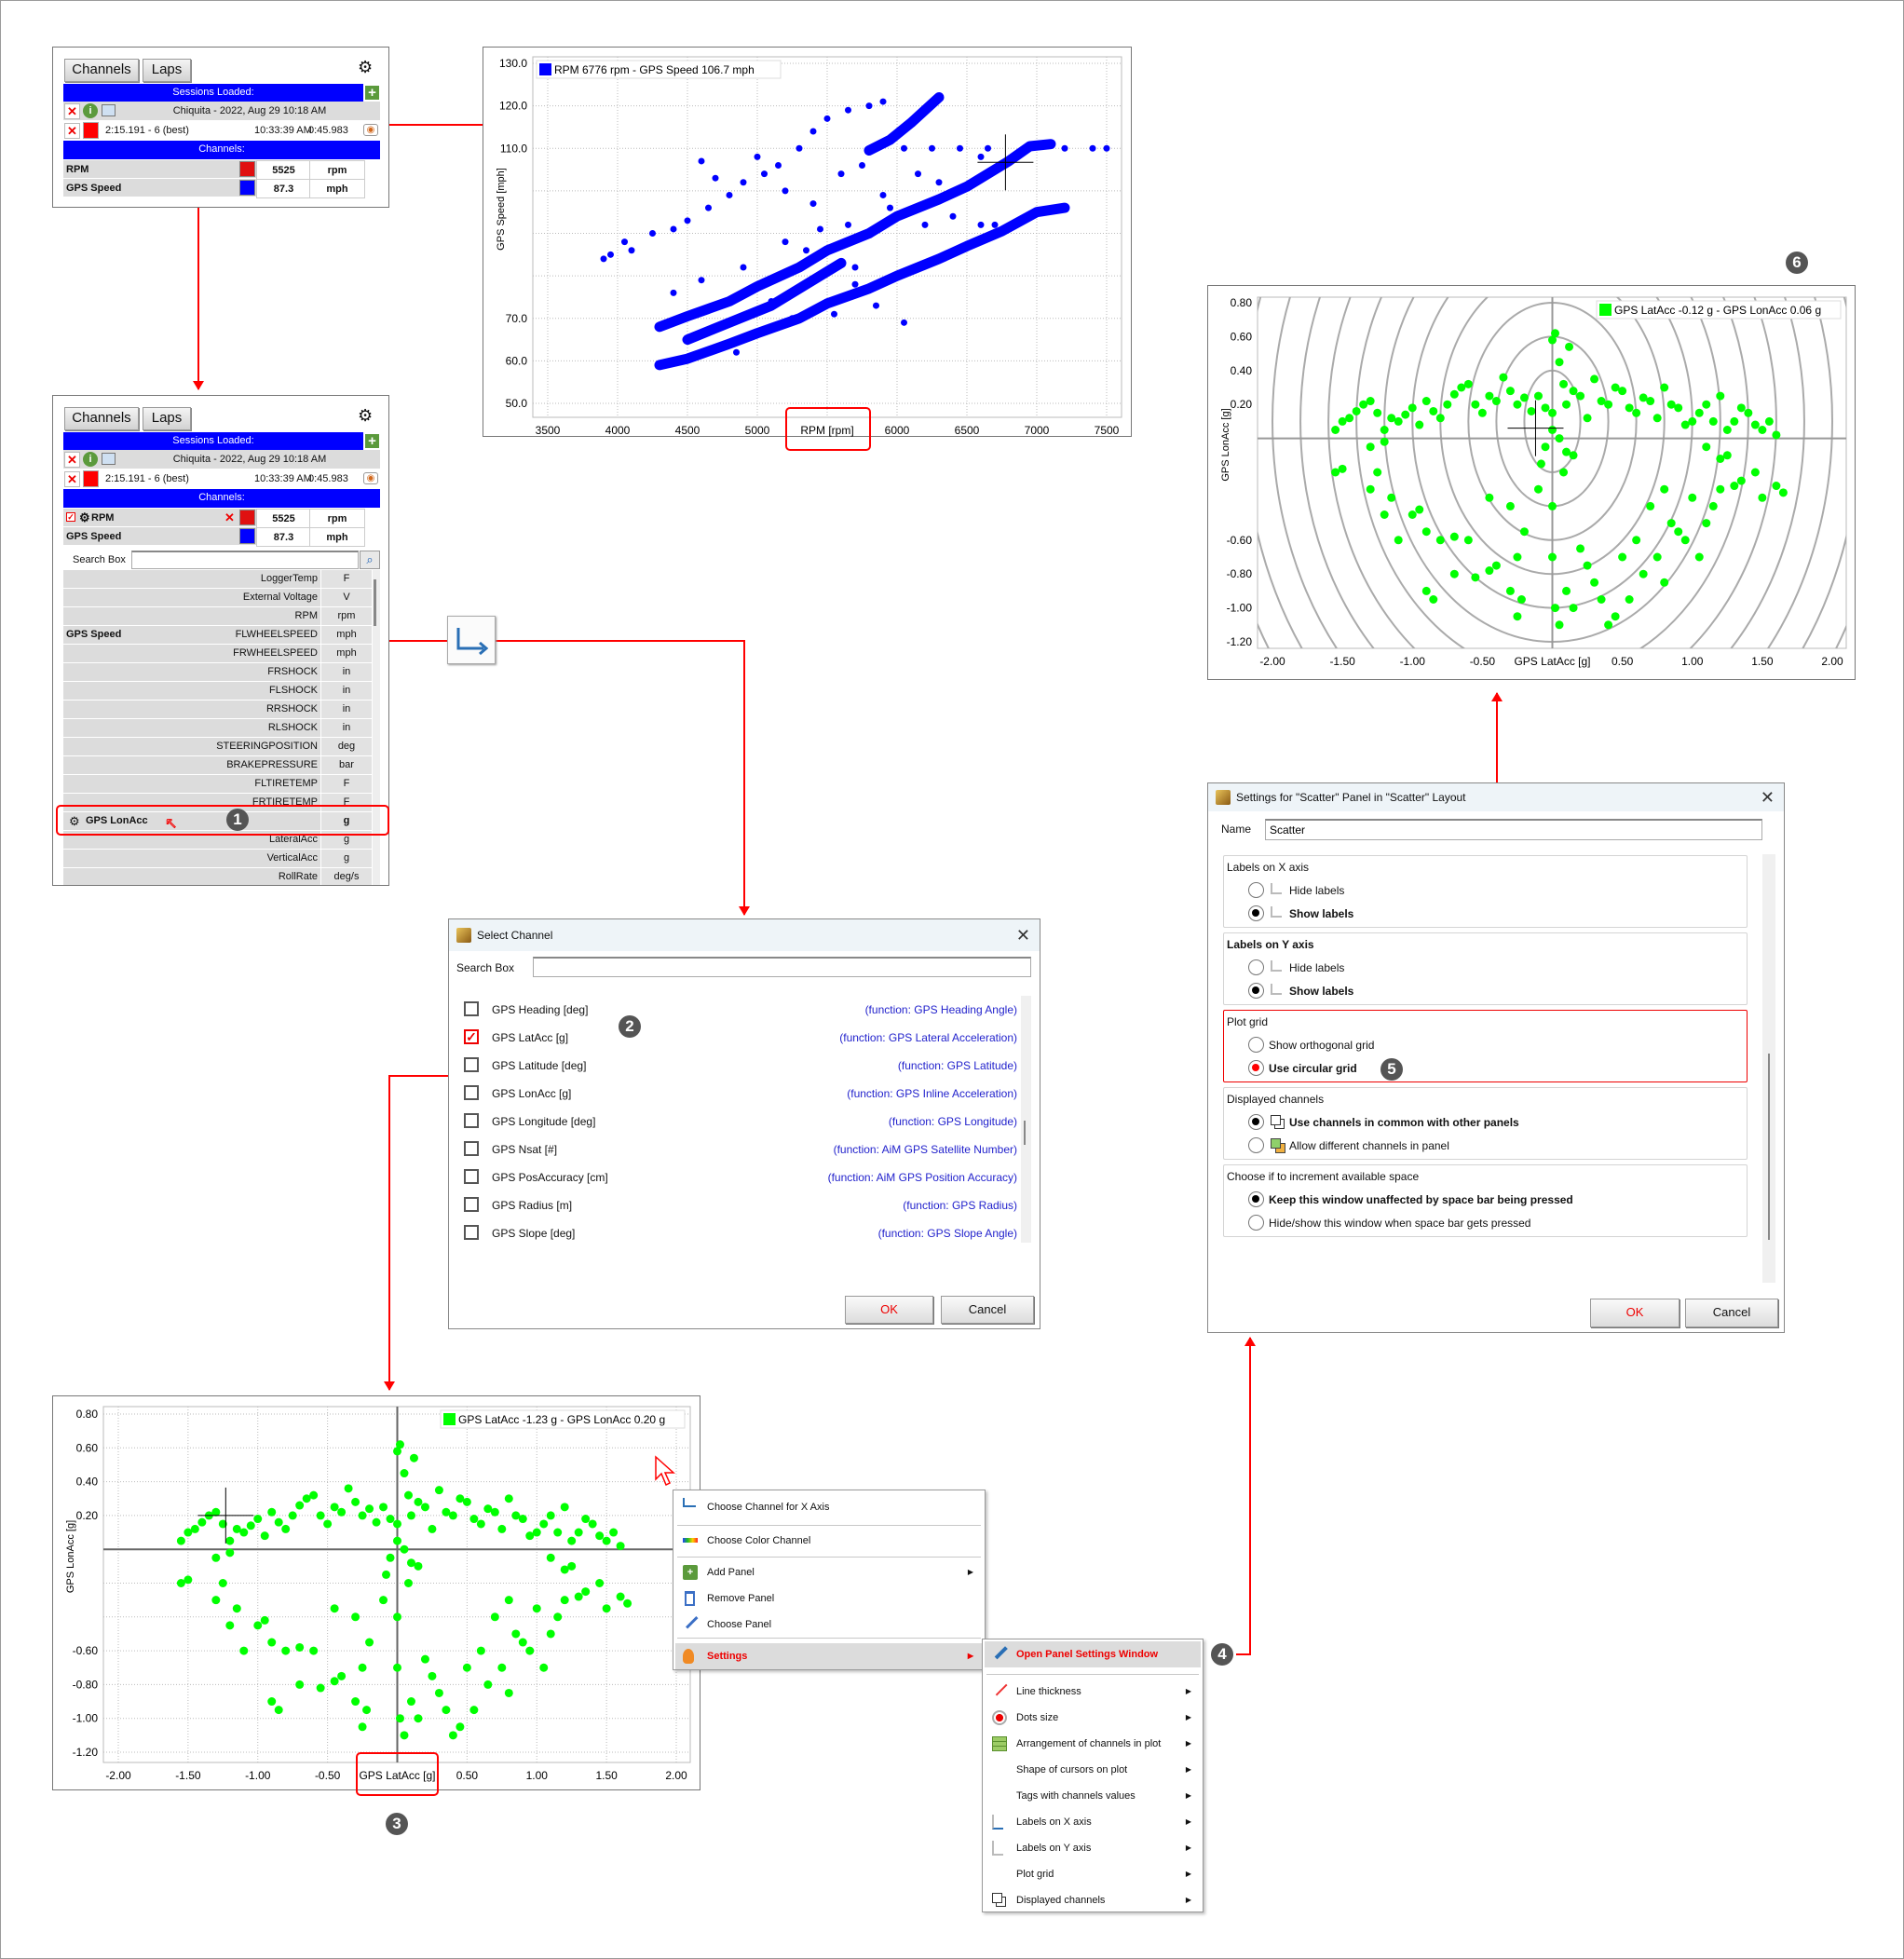 Image resolution: width=1904 pixels, height=1959 pixels. What do you see at coordinates (72, 479) in the screenshot?
I see `remove-lap-button: ✕` at bounding box center [72, 479].